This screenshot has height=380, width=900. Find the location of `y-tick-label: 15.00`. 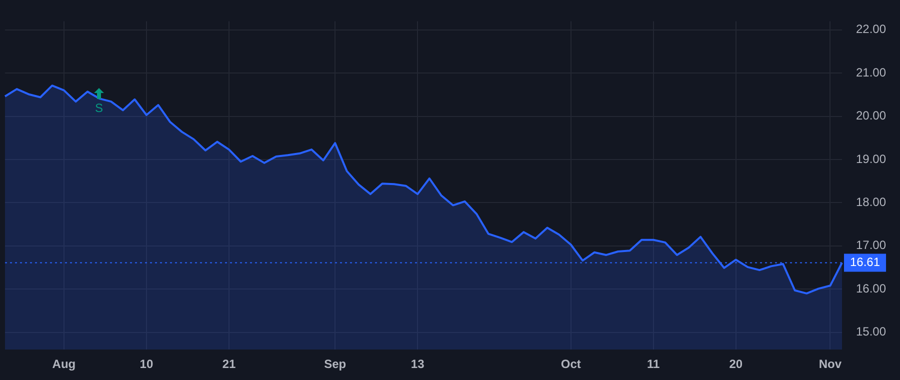

y-tick-label: 15.00 is located at coordinates (871, 331).